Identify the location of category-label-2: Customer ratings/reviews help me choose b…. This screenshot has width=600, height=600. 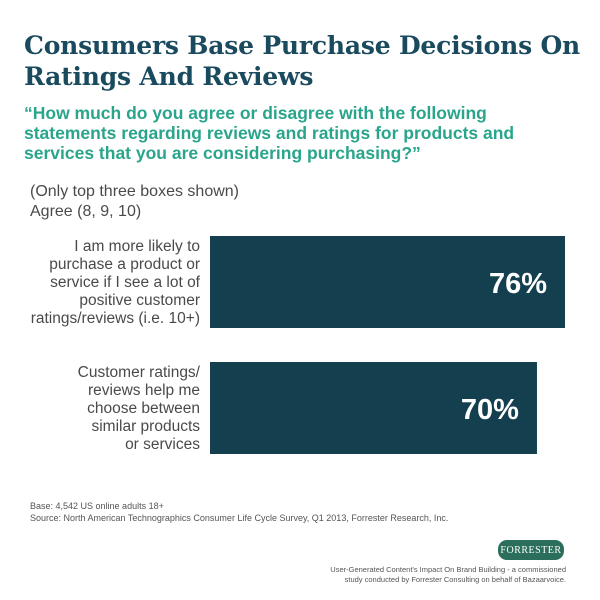
(139, 408).